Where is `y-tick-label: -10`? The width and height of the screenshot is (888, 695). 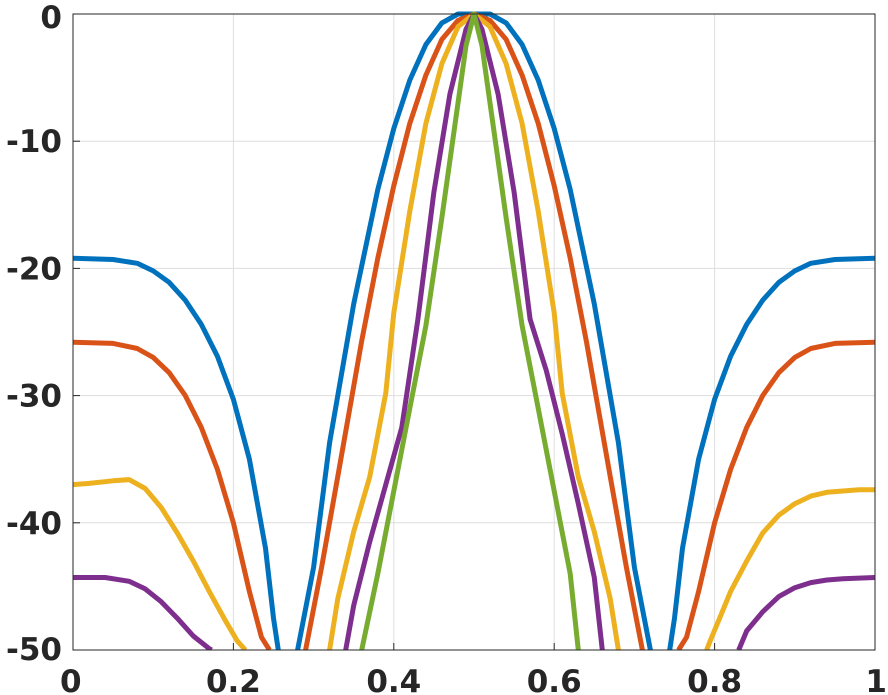
y-tick-label: -10 is located at coordinates (34, 142).